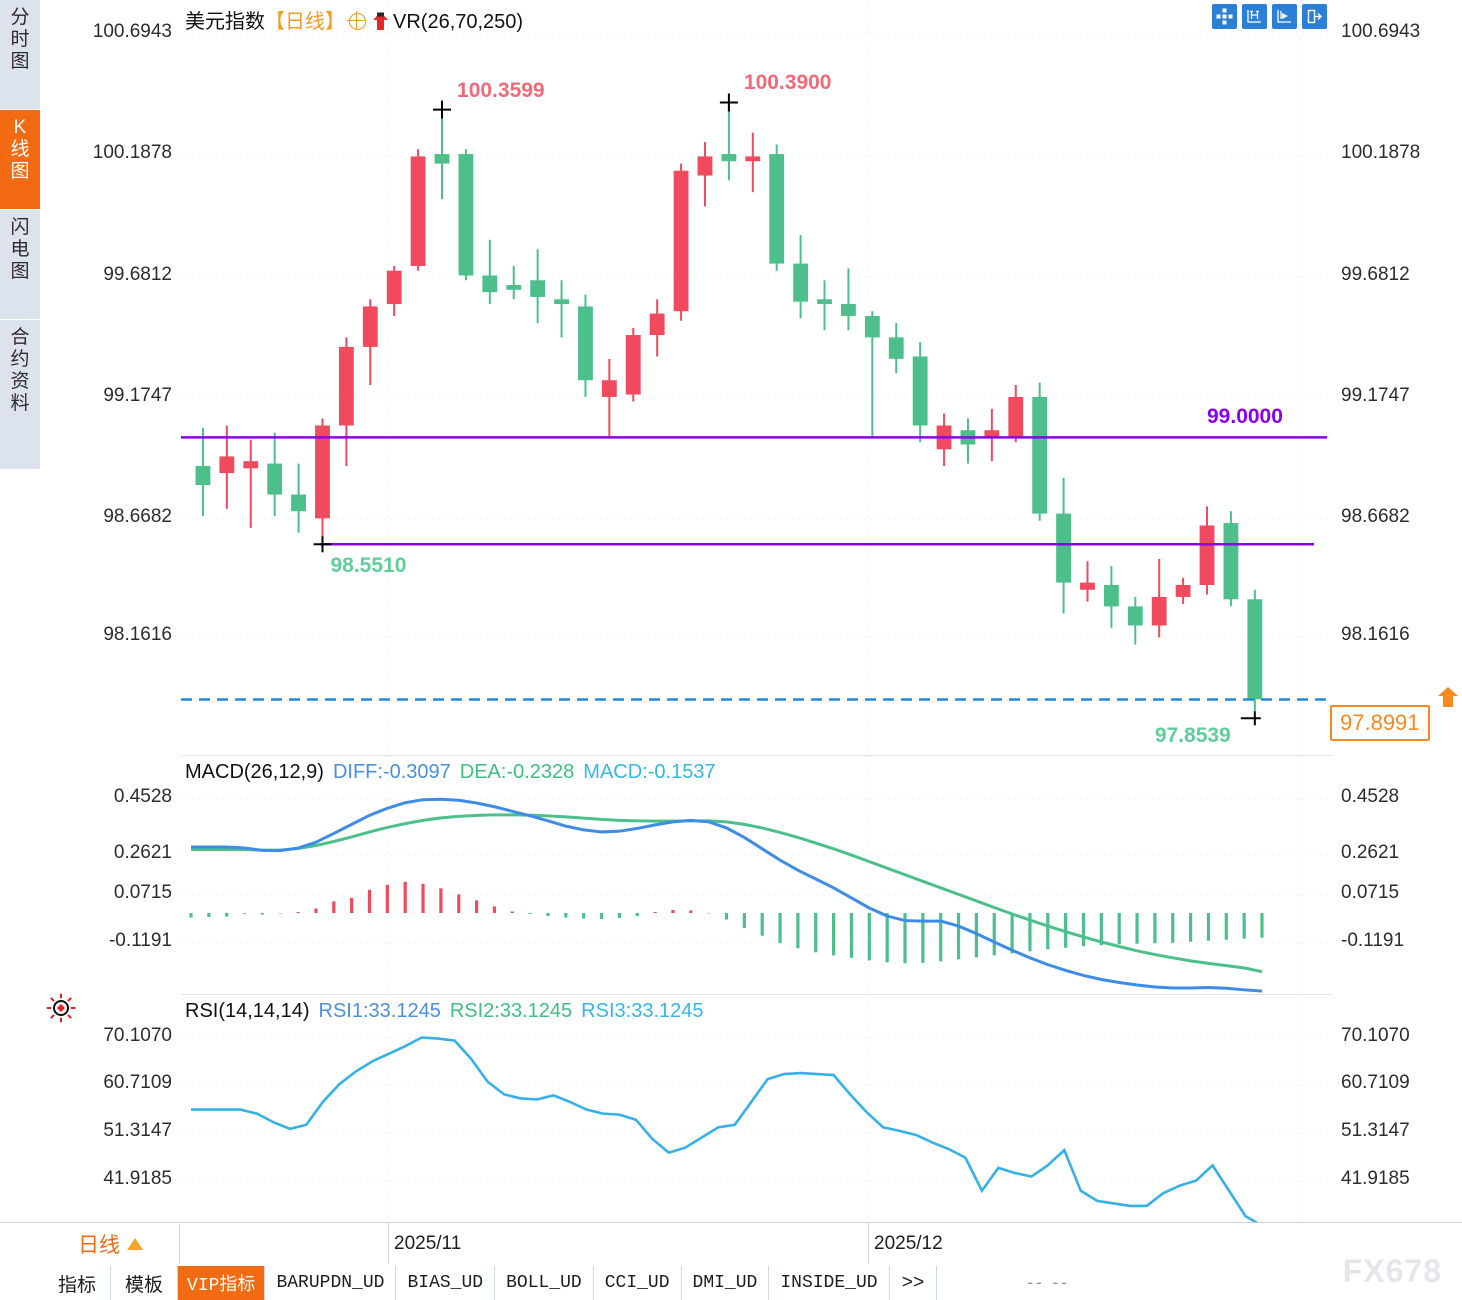 Image resolution: width=1462 pixels, height=1300 pixels. What do you see at coordinates (380, 24) in the screenshot?
I see `up-arrow-icon` at bounding box center [380, 24].